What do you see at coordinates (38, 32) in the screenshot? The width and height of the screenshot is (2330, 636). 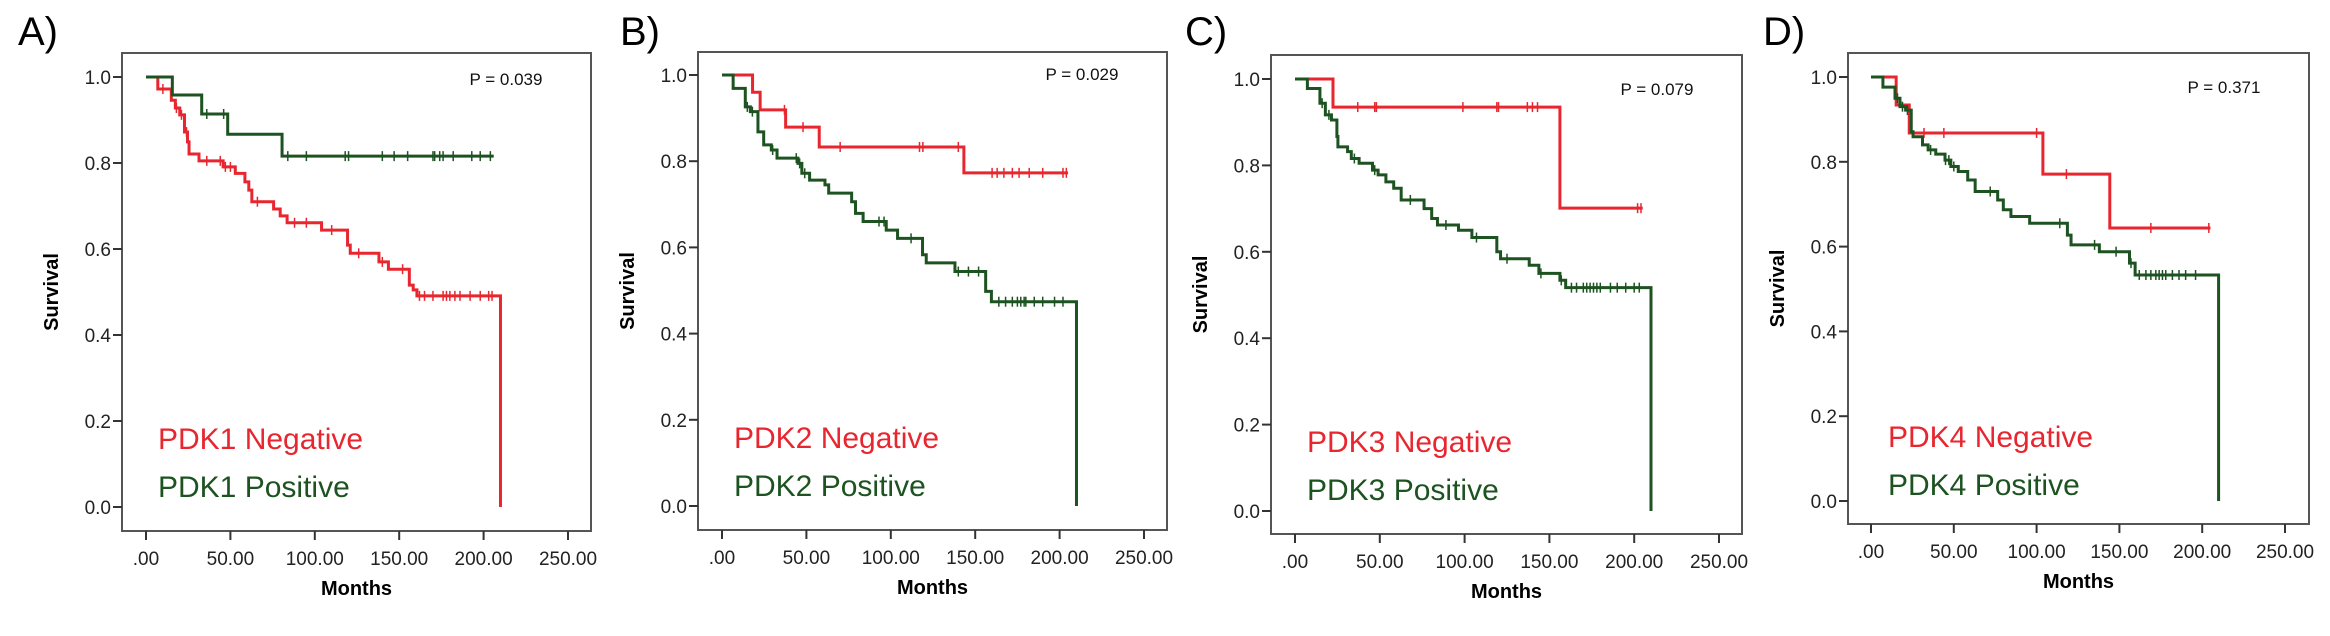 I see `panel-label: A)` at bounding box center [38, 32].